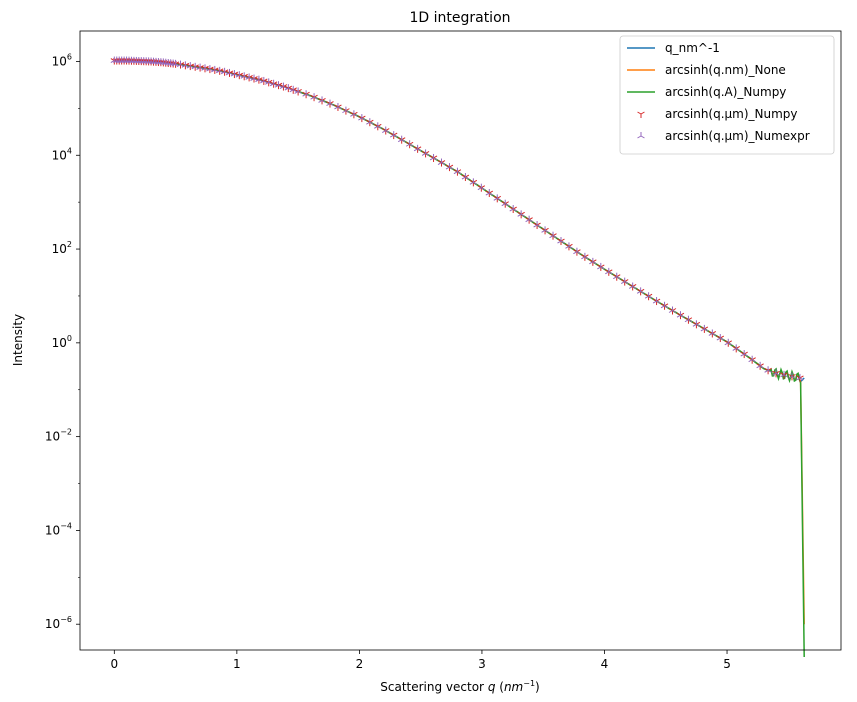  I want to click on x-tick-label: 1, so click(237, 664).